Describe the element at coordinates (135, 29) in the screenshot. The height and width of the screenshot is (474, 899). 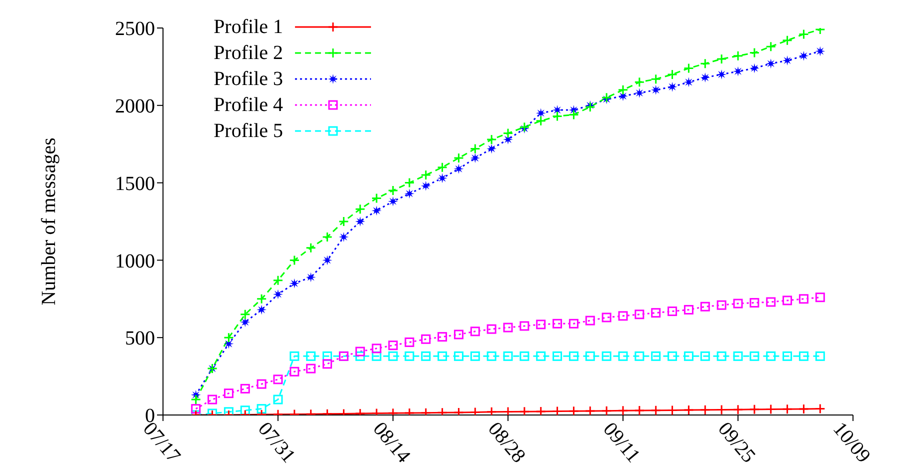
I see `y-tick-label: 2500` at that location.